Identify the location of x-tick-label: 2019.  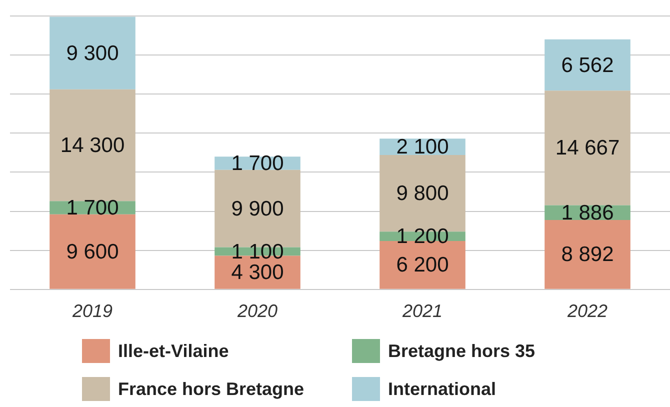
(92, 311).